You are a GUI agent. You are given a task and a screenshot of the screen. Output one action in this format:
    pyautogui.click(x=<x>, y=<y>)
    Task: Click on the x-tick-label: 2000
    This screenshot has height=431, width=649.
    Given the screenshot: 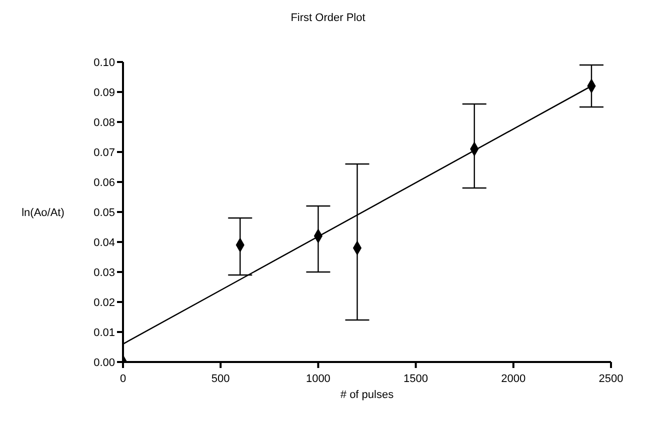 What is the action you would take?
    pyautogui.click(x=513, y=379)
    